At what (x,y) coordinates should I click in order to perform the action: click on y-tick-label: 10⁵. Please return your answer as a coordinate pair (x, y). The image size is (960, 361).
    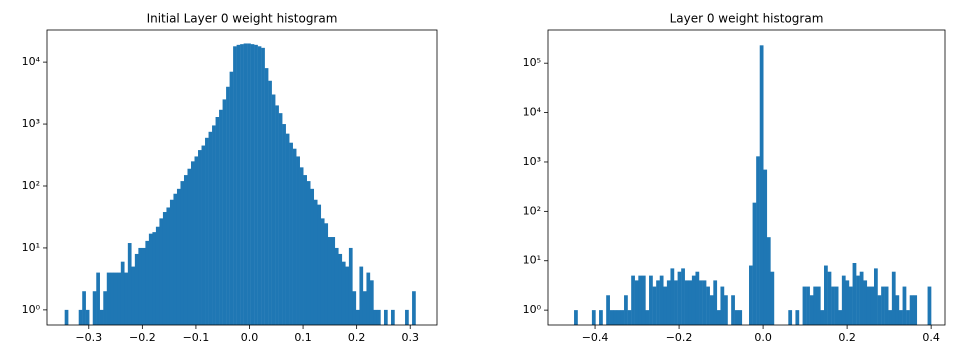
    Looking at the image, I should click on (532, 62).